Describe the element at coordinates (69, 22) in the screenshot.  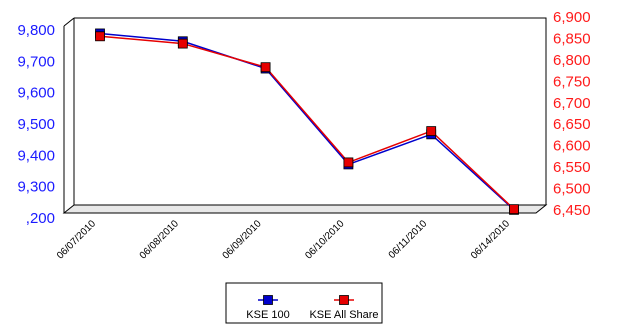
I see `left-depth-line` at that location.